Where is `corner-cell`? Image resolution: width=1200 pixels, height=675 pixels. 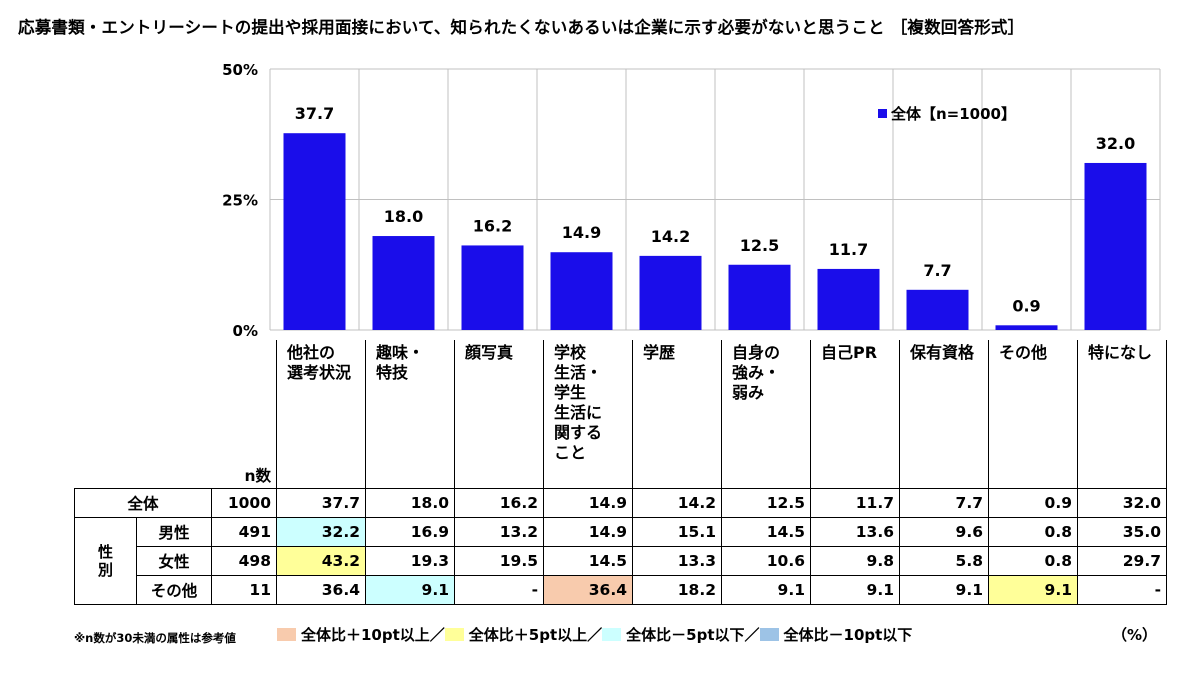 corner-cell is located at coordinates (106, 414).